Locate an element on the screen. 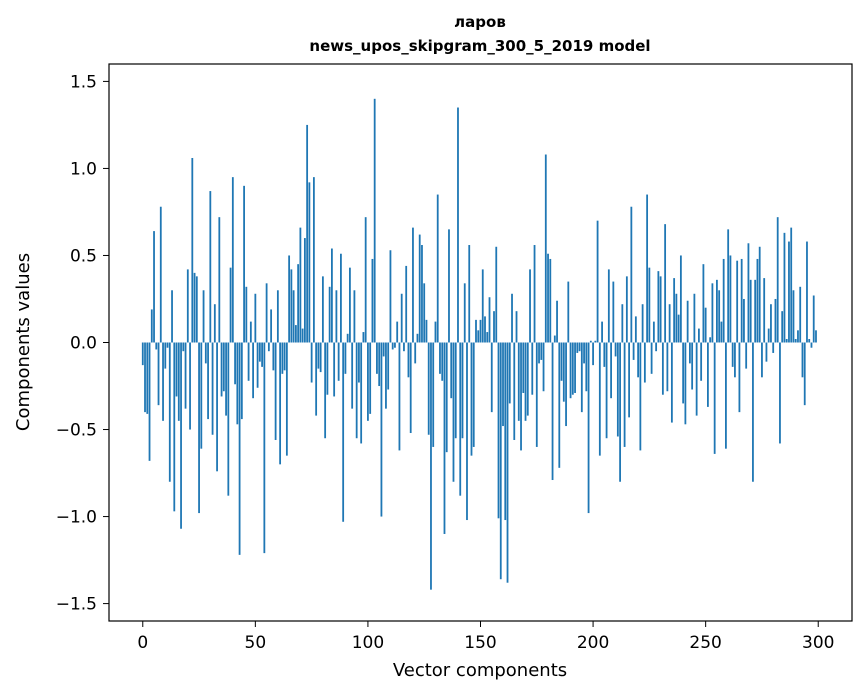  y-tick-label: −0.5 is located at coordinates (76, 431).